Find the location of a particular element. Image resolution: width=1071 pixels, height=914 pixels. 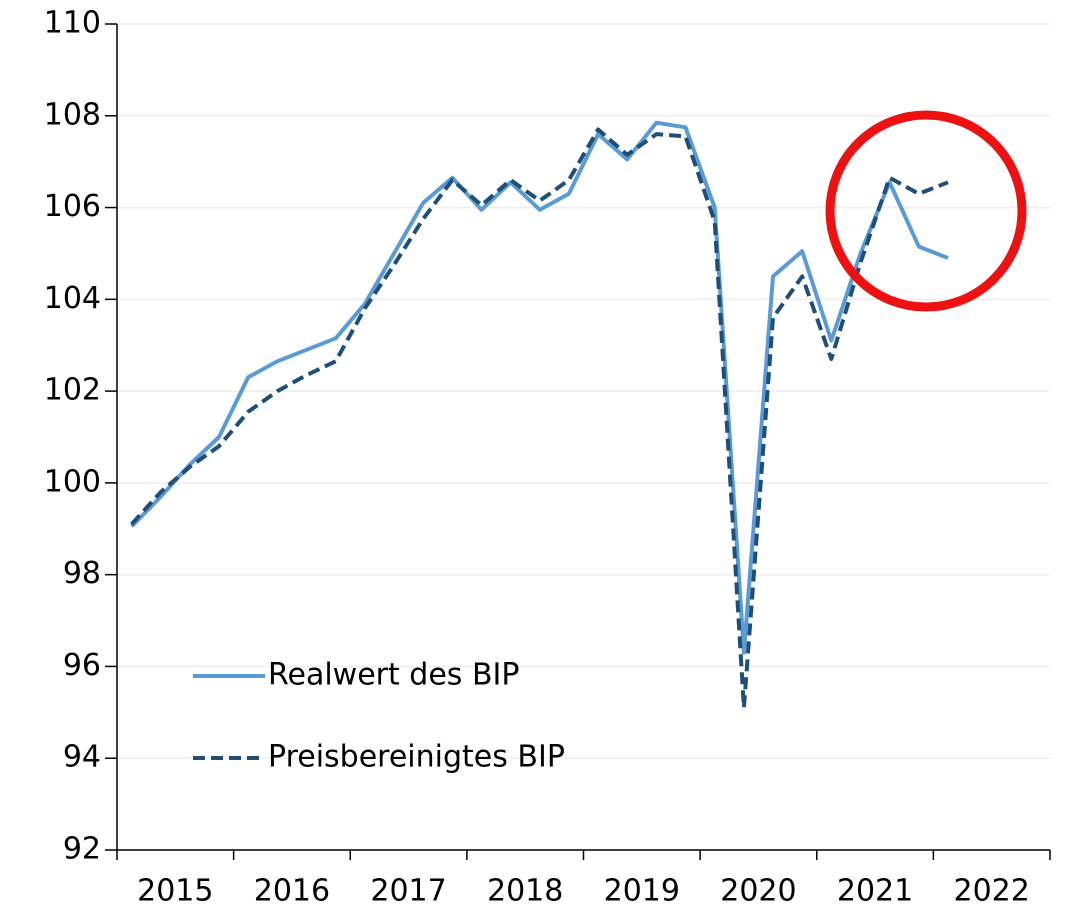

y-tick-label: 96 is located at coordinates (82, 665).